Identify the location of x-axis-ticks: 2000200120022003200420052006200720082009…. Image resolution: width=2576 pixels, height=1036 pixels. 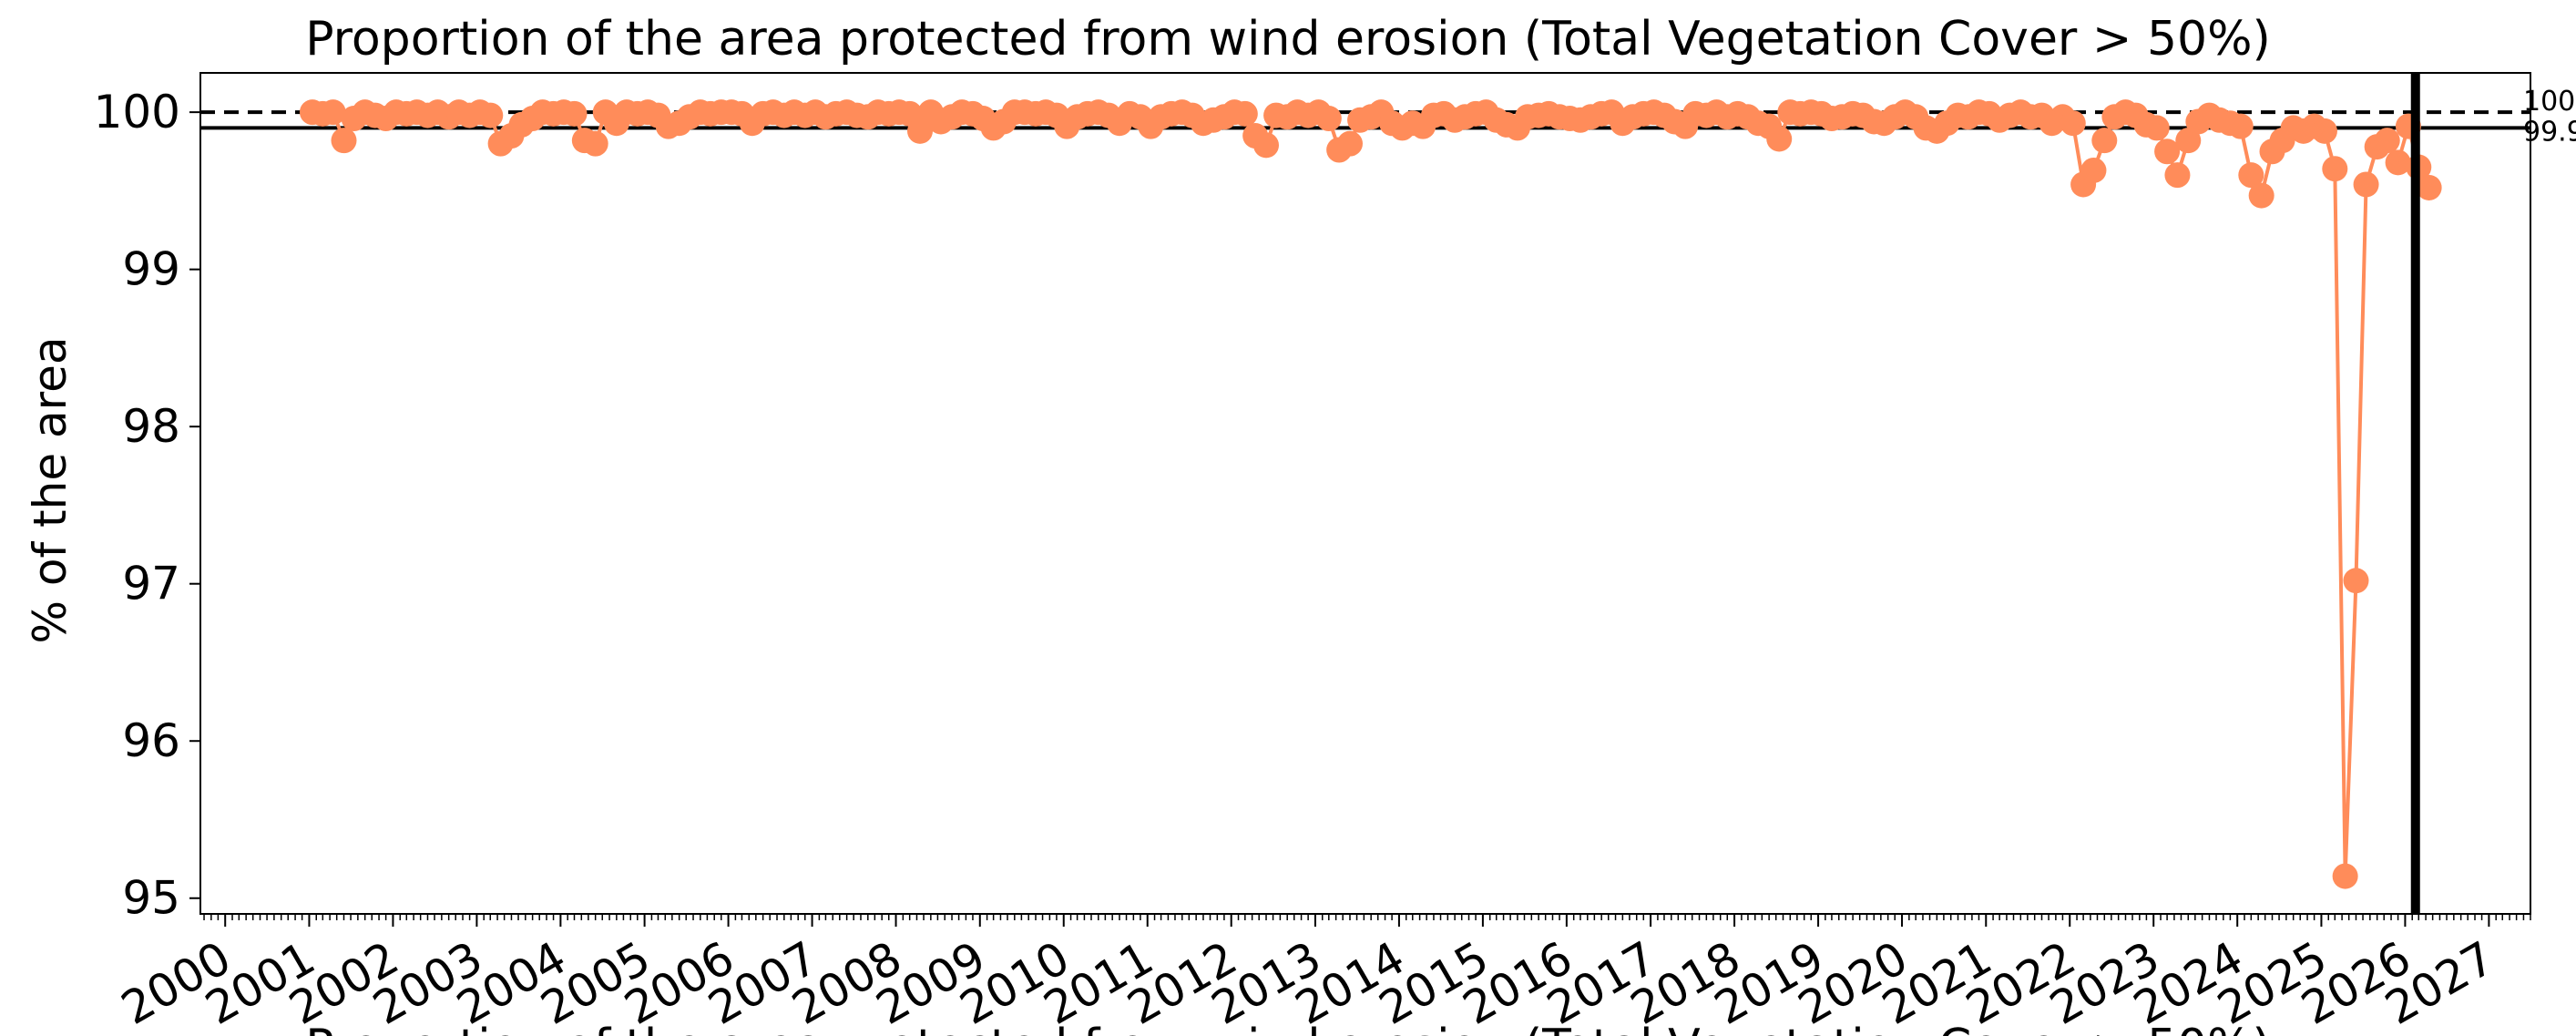
(1308, 974).